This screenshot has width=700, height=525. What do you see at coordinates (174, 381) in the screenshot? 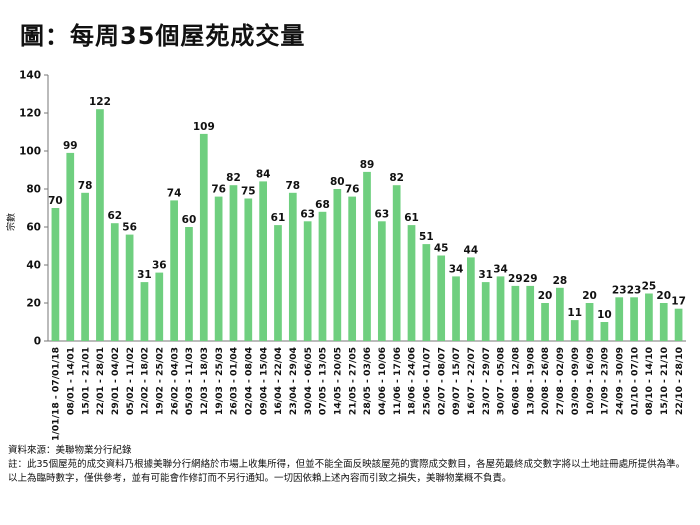
I see `x-tick-label: 26/02 - 04/03` at bounding box center [174, 381].